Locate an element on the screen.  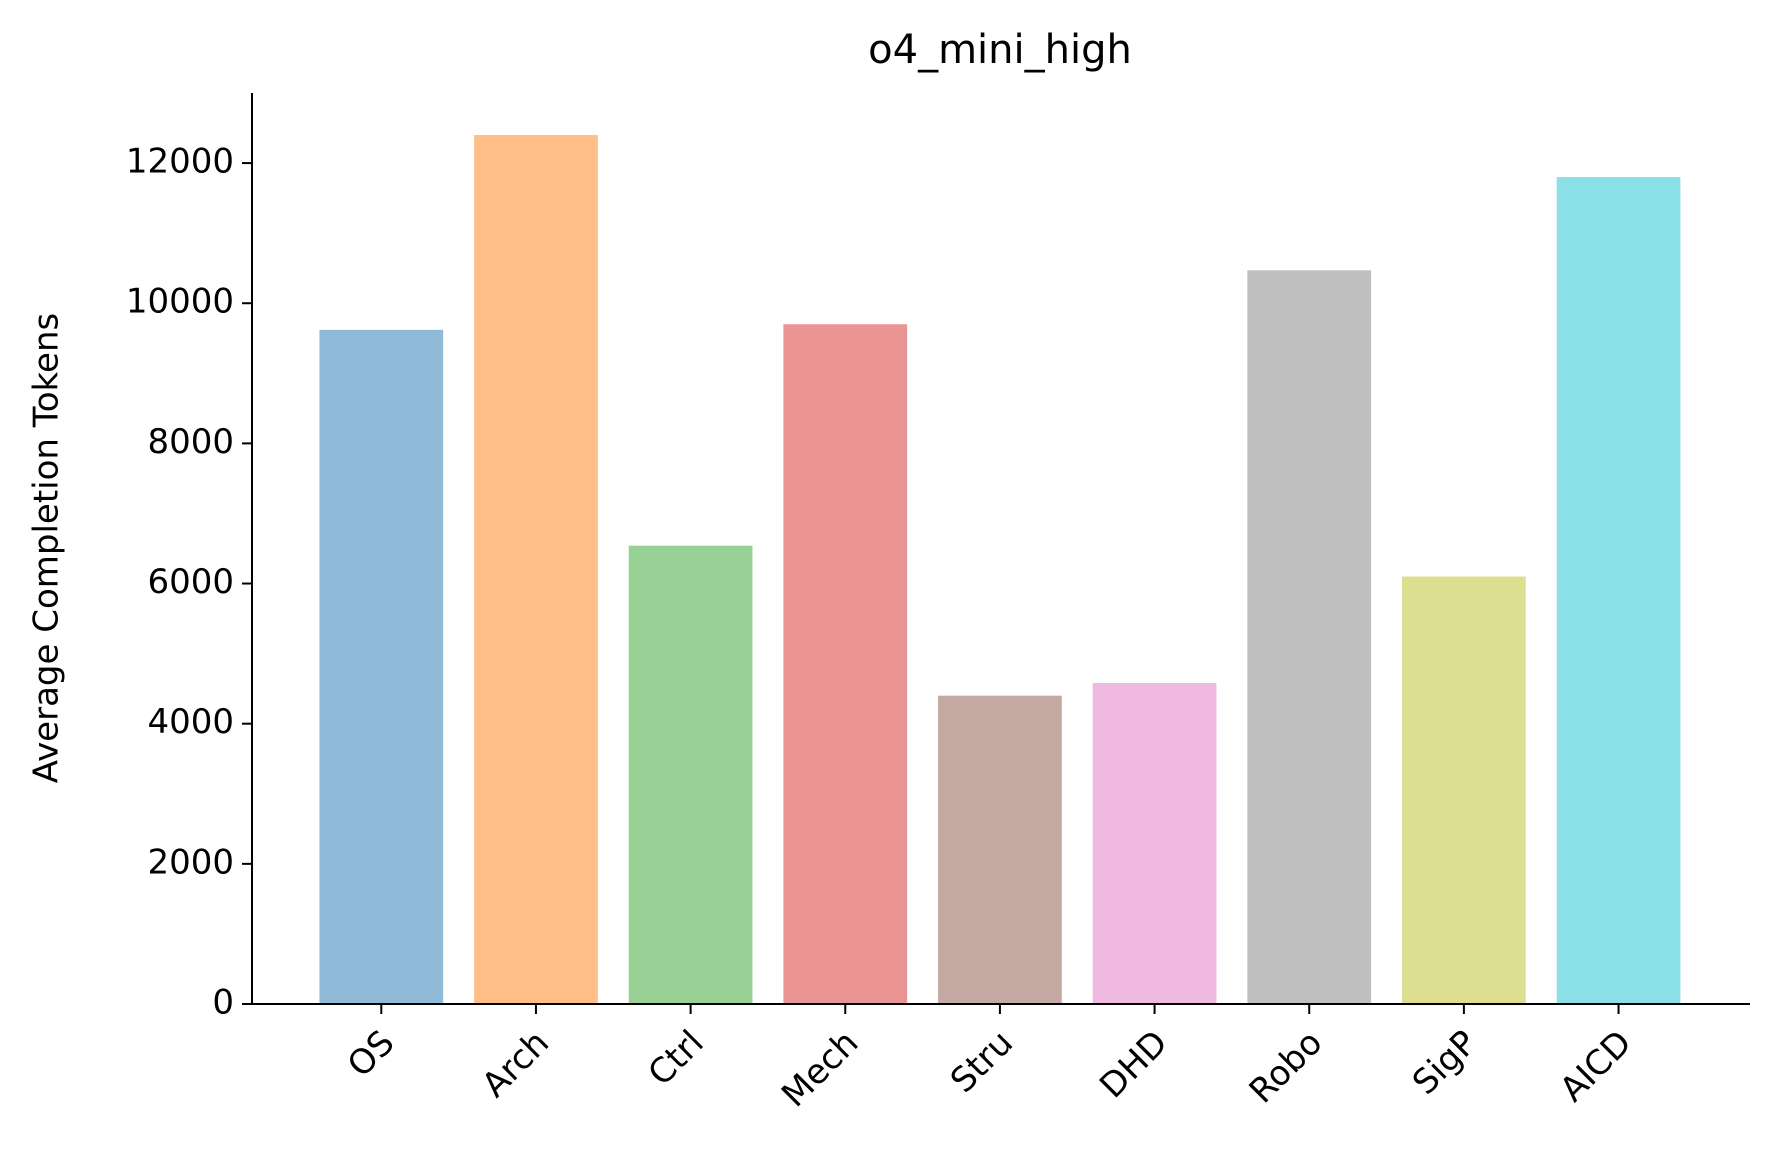
y-tick-label: 10000 is located at coordinates (180, 302).